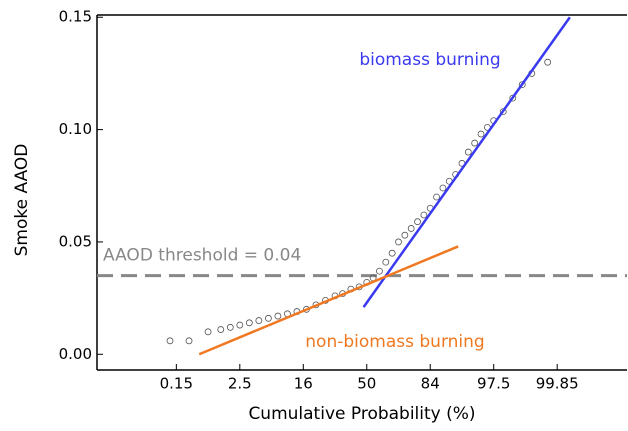  Describe the element at coordinates (430, 384) in the screenshot. I see `x-tick-label: 84` at that location.